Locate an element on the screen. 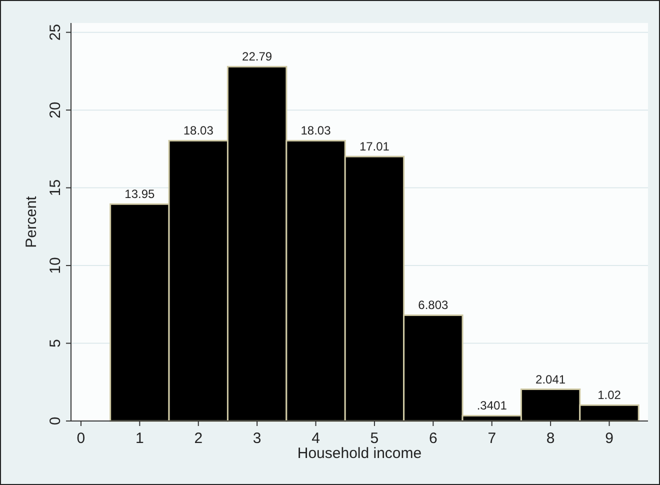 This screenshot has height=485, width=660. x-tick-label: 4 is located at coordinates (316, 438).